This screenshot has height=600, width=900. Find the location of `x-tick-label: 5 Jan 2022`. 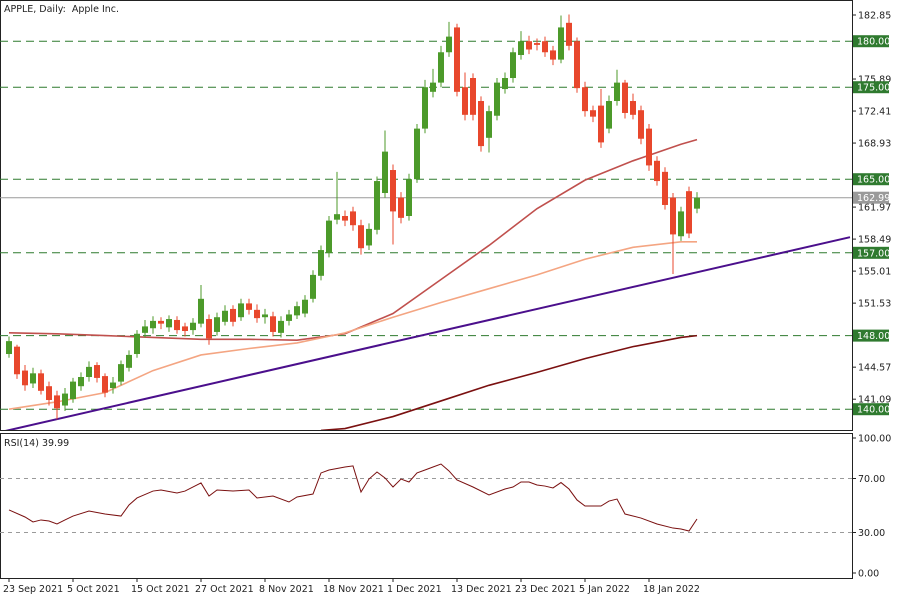

x-tick-label: 5 Jan 2022 is located at coordinates (604, 589).